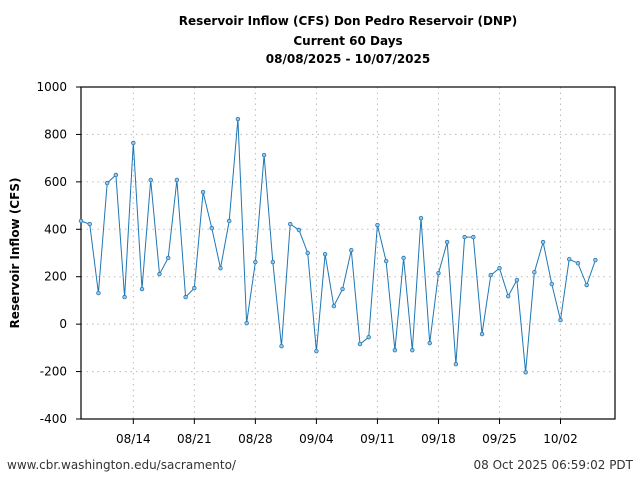 The width and height of the screenshot is (640, 480). Describe the element at coordinates (194, 439) in the screenshot. I see `x-tick-label: 08/21` at that location.